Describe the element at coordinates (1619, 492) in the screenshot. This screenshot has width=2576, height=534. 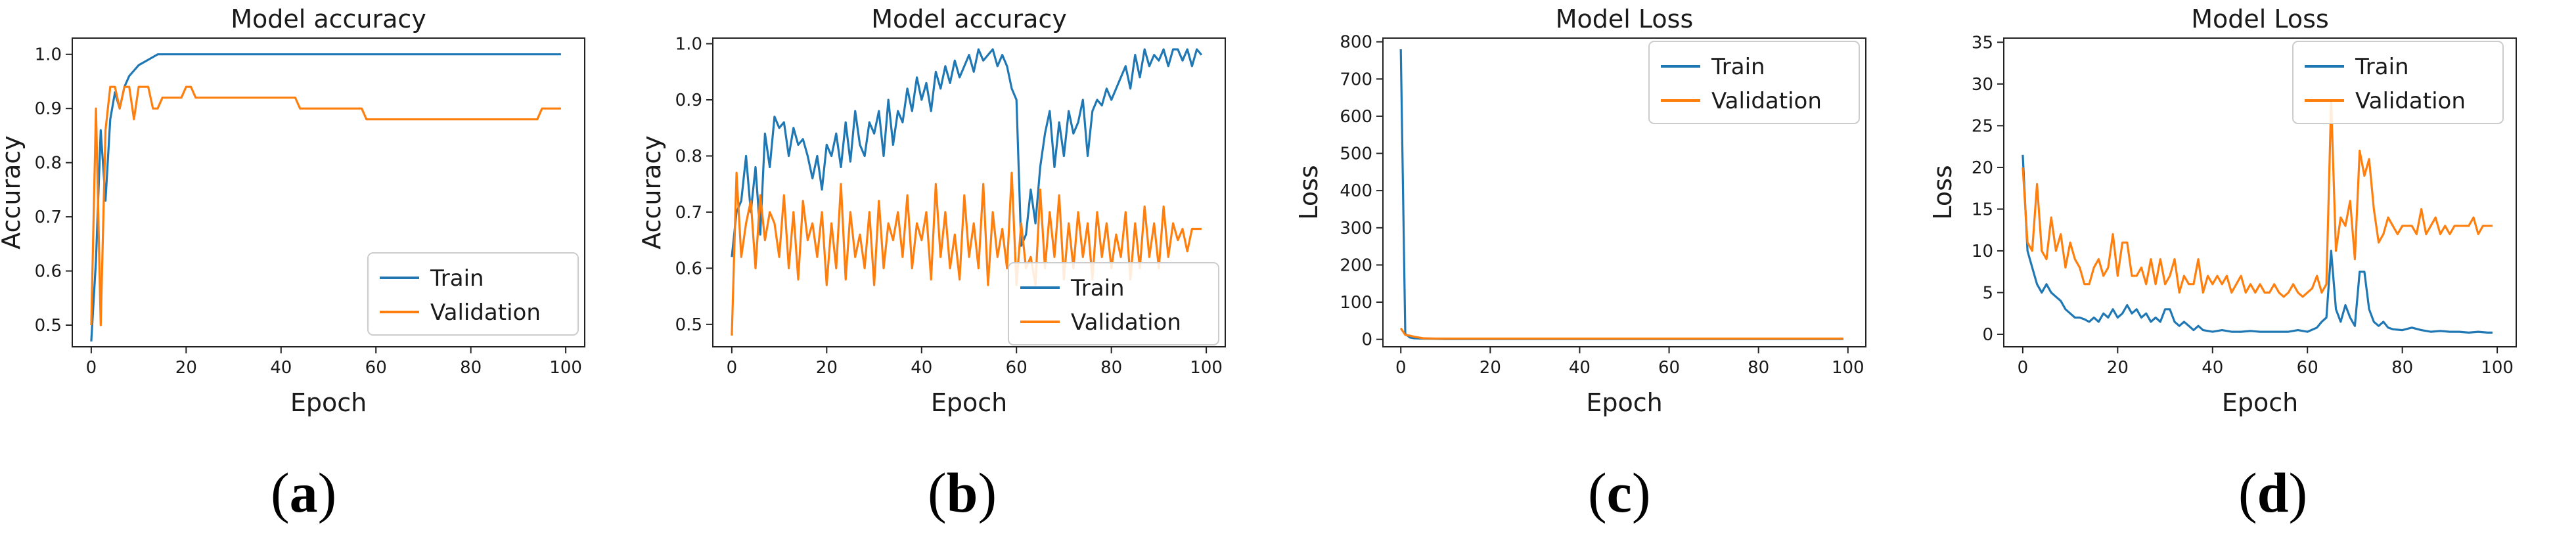
I see `panel-label-c: (c)` at that location.